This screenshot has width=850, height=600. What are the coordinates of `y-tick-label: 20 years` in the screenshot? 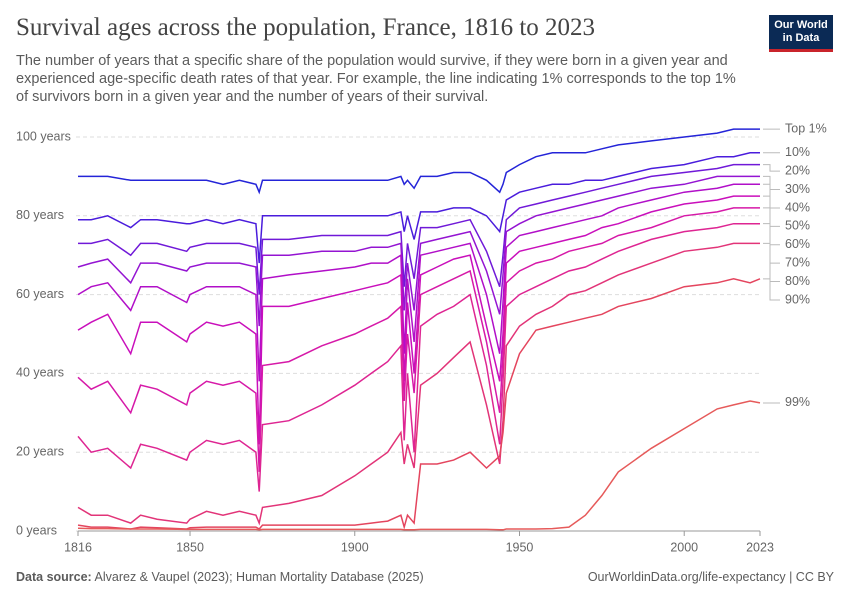 It's located at (40, 451).